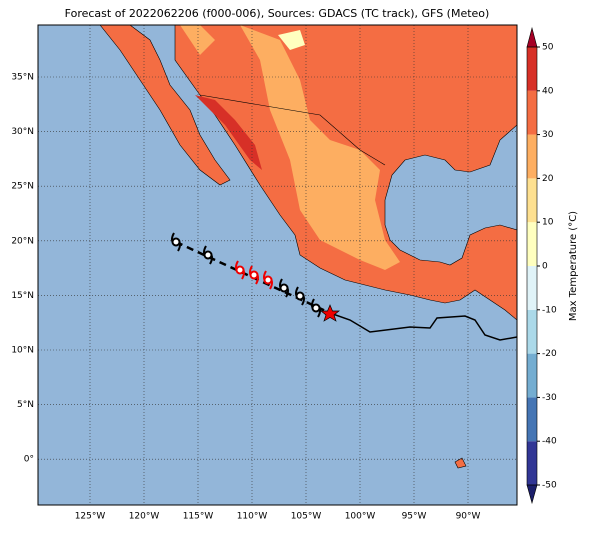  I want to click on lat-label: 35°N, so click(22, 78).